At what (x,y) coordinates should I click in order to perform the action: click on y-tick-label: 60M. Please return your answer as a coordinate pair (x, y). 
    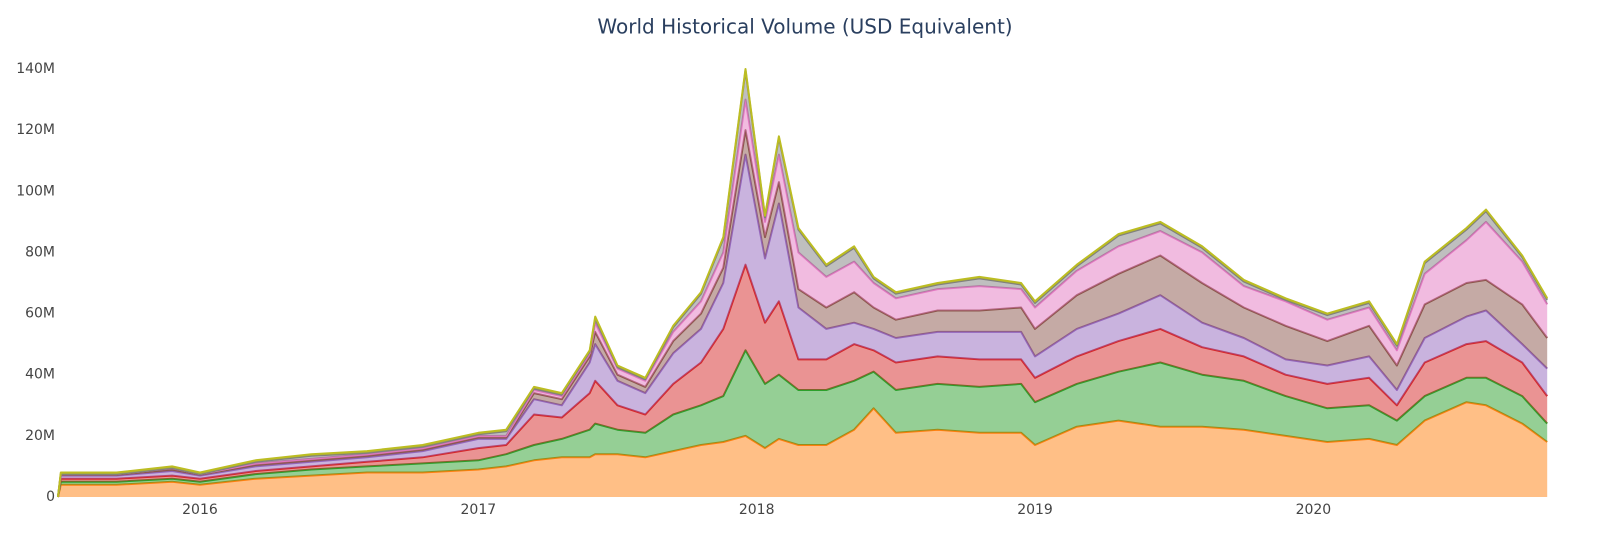
    Looking at the image, I should click on (40, 314).